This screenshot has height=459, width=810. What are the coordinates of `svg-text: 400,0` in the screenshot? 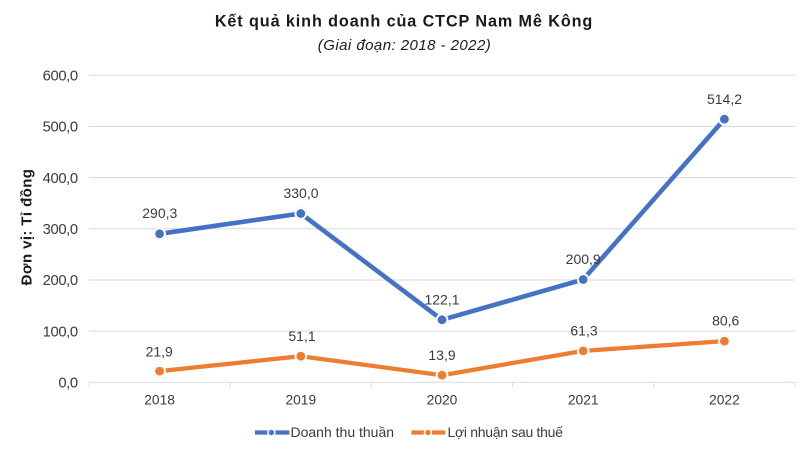 It's located at (60, 179).